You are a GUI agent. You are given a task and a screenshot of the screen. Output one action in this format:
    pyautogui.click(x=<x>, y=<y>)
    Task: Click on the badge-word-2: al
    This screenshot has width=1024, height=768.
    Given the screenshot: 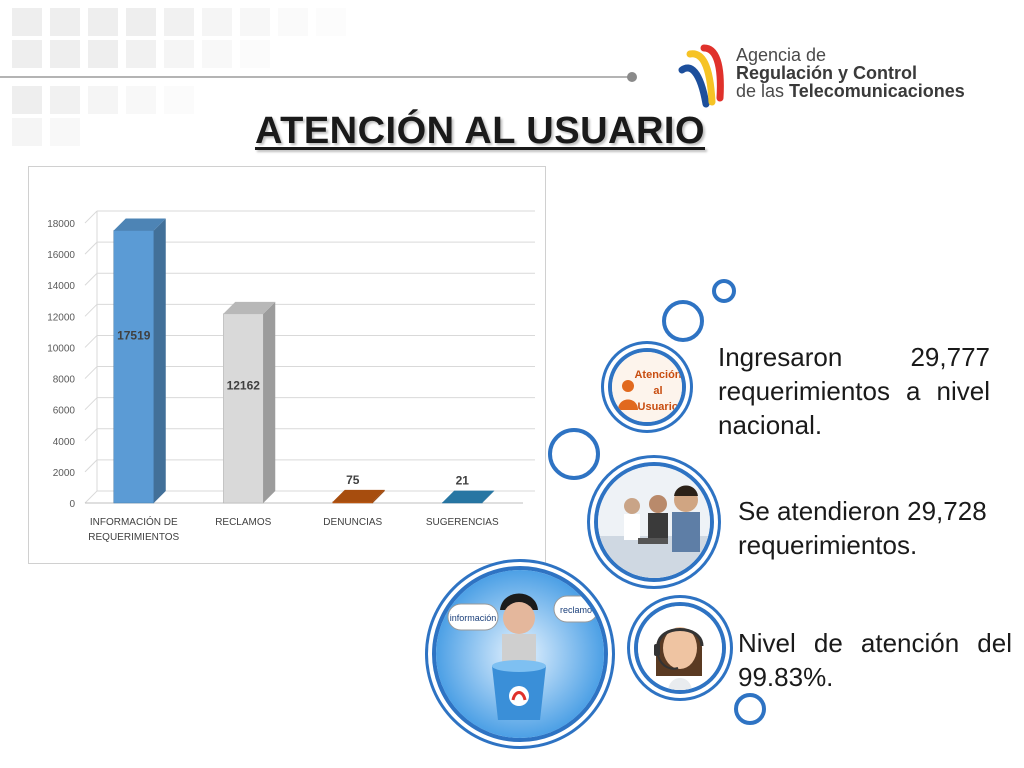 What is the action you would take?
    pyautogui.click(x=657, y=391)
    